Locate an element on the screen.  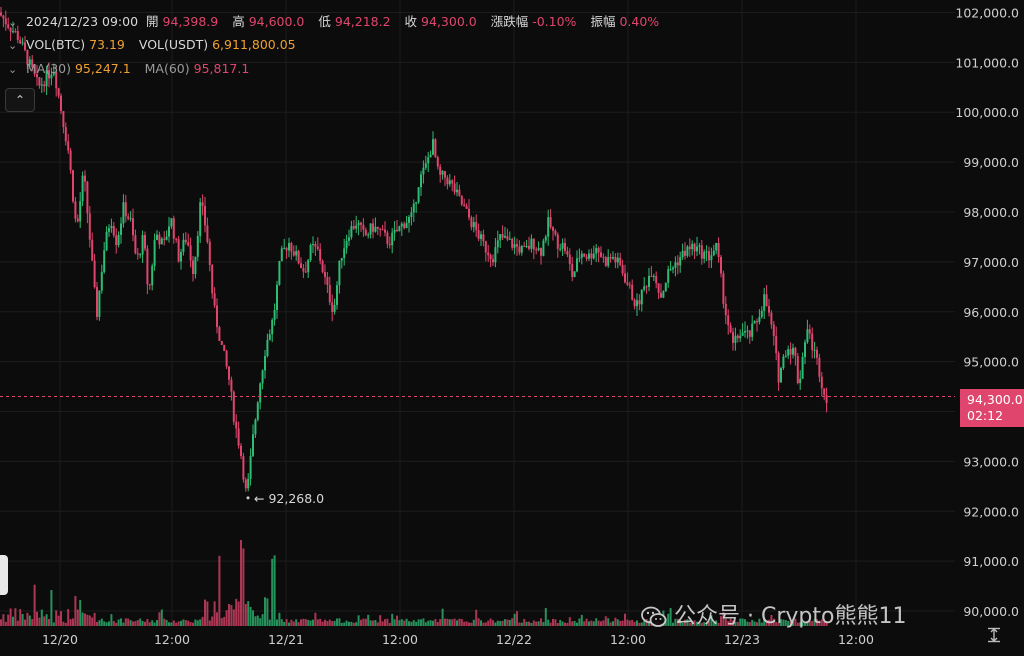
y-tick-label: 92,000.0 is located at coordinates (991, 511).